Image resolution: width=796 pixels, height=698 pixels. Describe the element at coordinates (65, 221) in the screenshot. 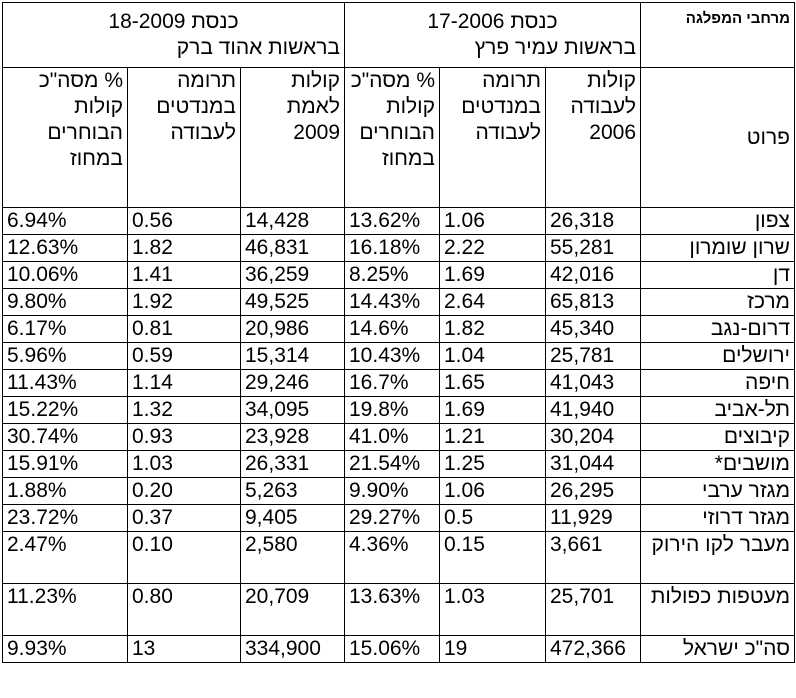

I see `pct-2009-cell: 6.94%` at that location.